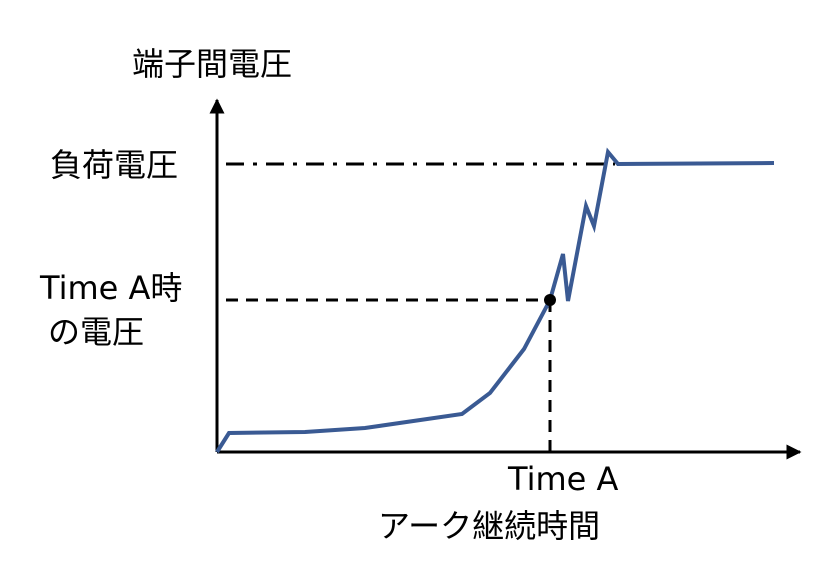  What do you see at coordinates (114, 165) in the screenshot?
I see `load-voltage-label: 負荷電圧` at bounding box center [114, 165].